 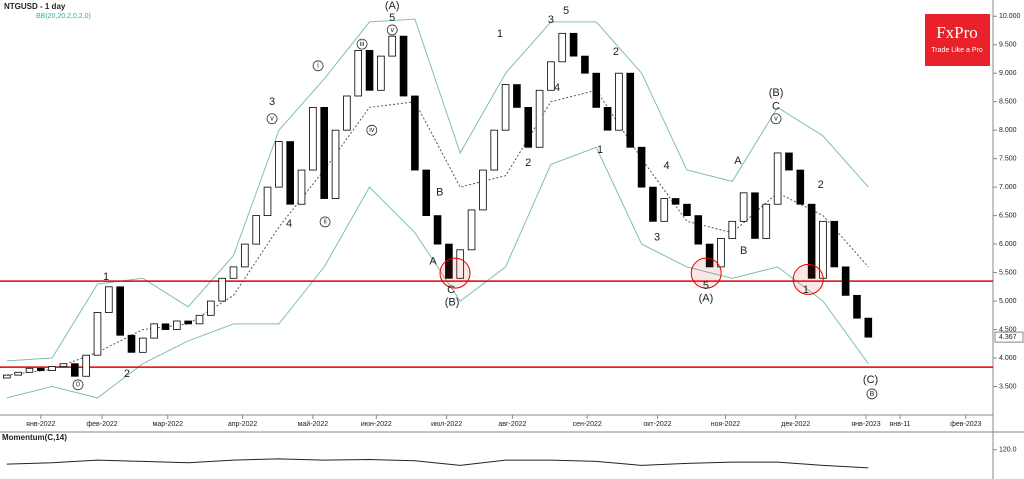 I want to click on wave-label: ii, so click(x=326, y=222).